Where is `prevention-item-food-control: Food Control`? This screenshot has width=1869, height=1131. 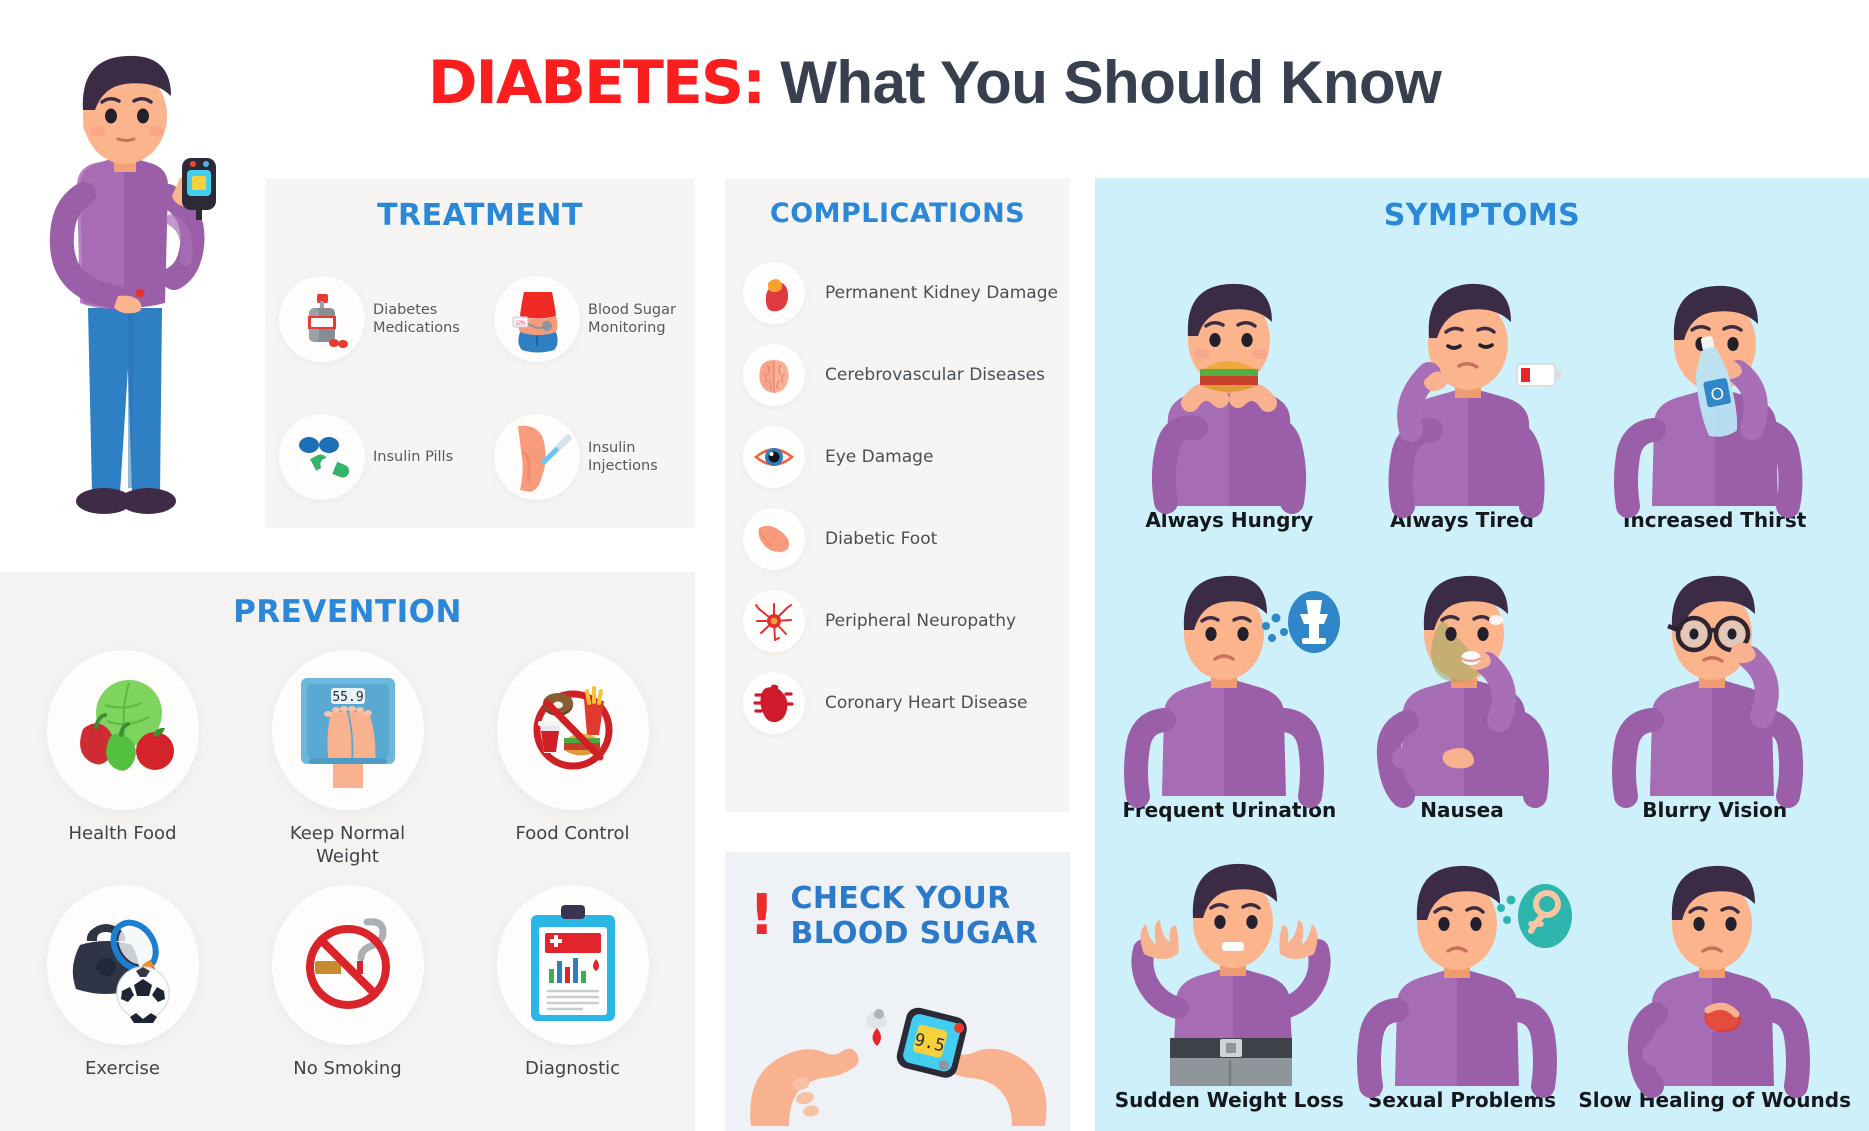 prevention-item-food-control: Food Control is located at coordinates (572, 767).